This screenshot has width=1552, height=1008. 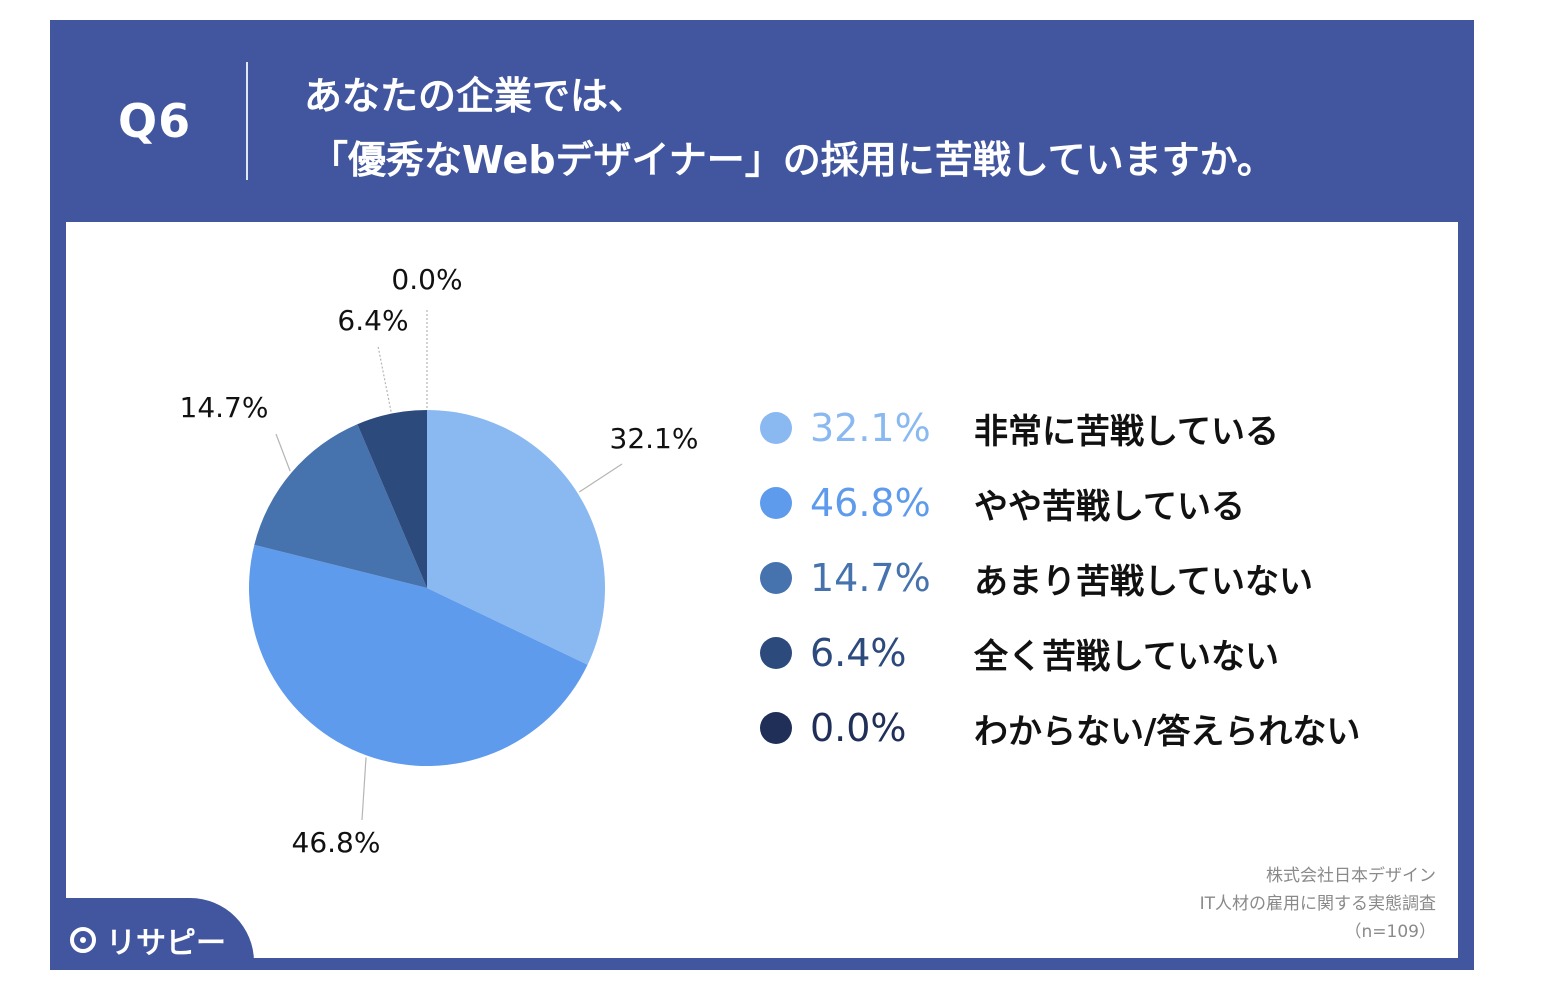 What do you see at coordinates (870, 428) in the screenshot?
I see `legend-value-1: 32.1%` at bounding box center [870, 428].